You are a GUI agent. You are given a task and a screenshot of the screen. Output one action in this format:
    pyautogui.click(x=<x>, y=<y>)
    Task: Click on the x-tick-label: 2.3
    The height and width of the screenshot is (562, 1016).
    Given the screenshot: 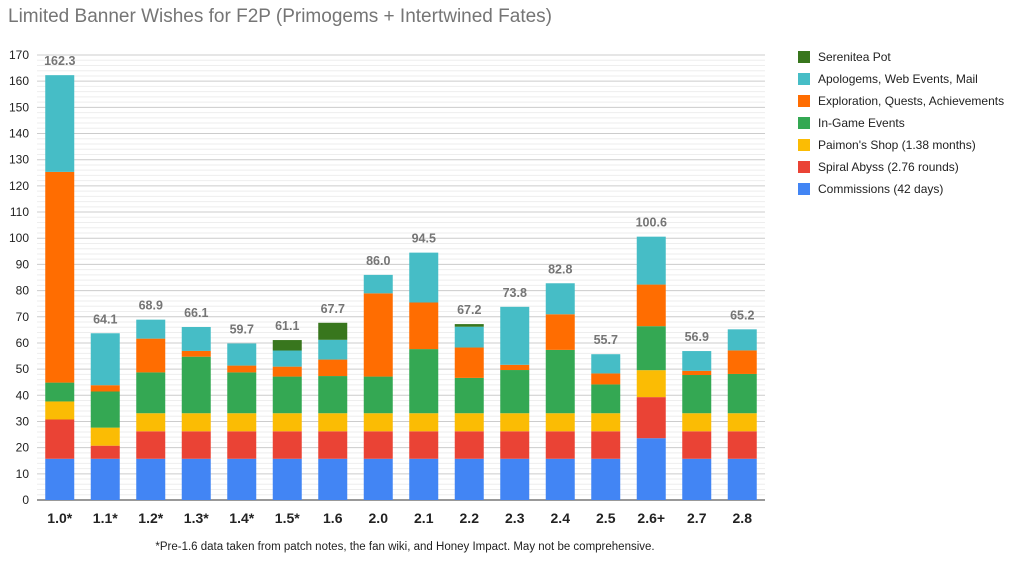 What is the action you would take?
    pyautogui.click(x=515, y=518)
    